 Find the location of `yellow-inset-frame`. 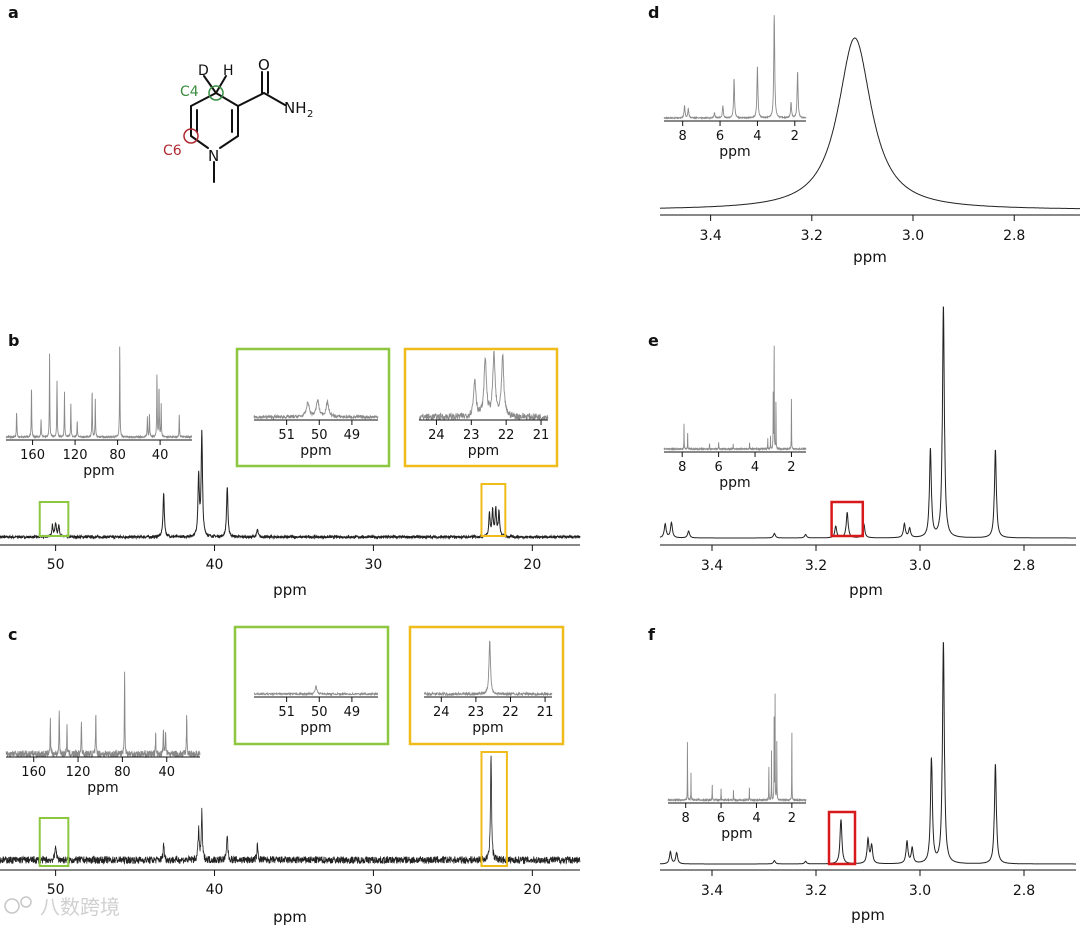

yellow-inset-frame is located at coordinates (486, 685).